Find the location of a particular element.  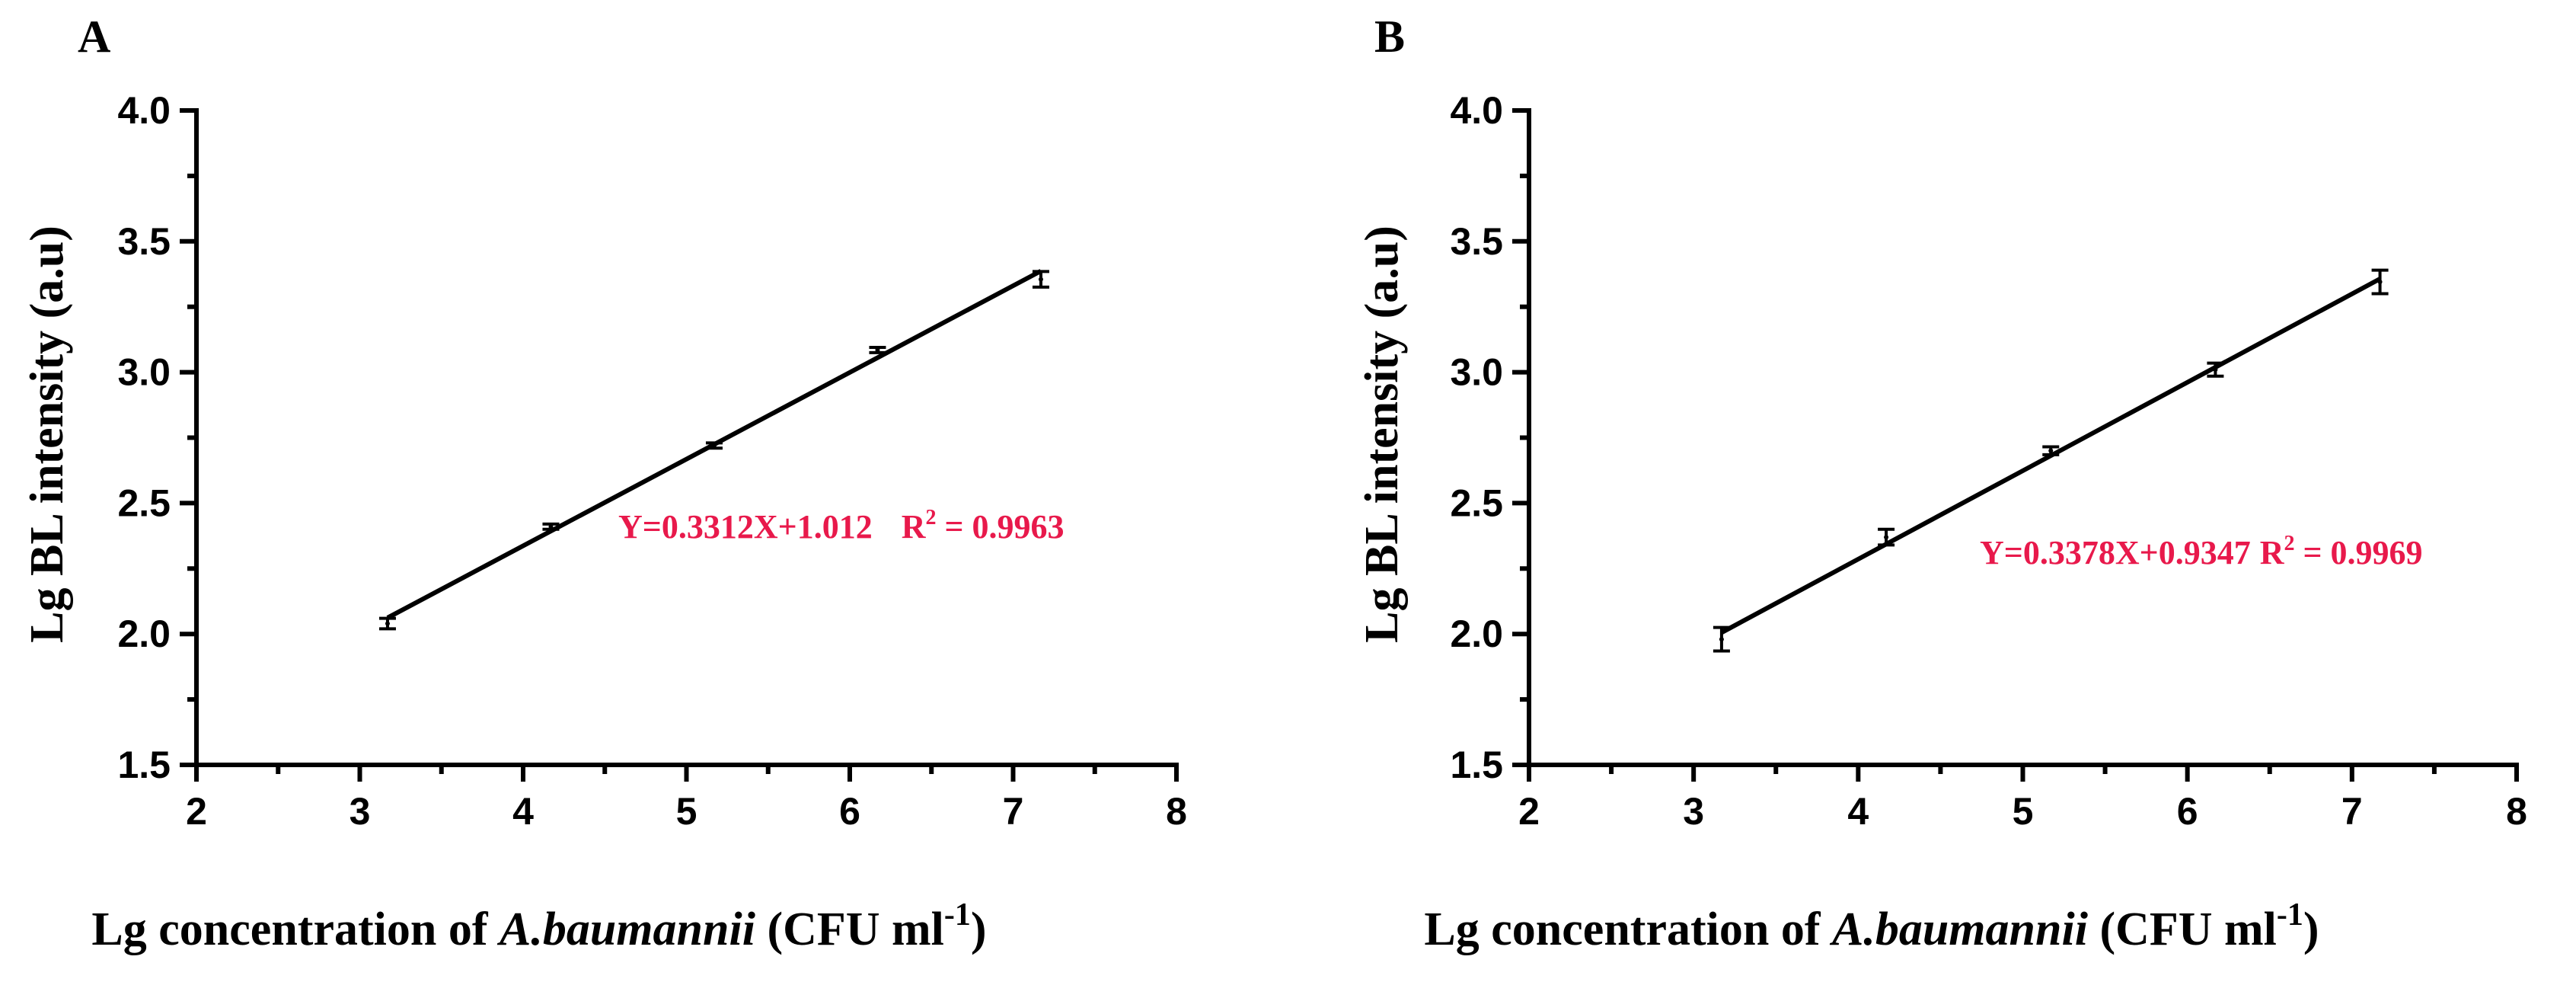

r2-value: = 0.9963 is located at coordinates (1000, 526).